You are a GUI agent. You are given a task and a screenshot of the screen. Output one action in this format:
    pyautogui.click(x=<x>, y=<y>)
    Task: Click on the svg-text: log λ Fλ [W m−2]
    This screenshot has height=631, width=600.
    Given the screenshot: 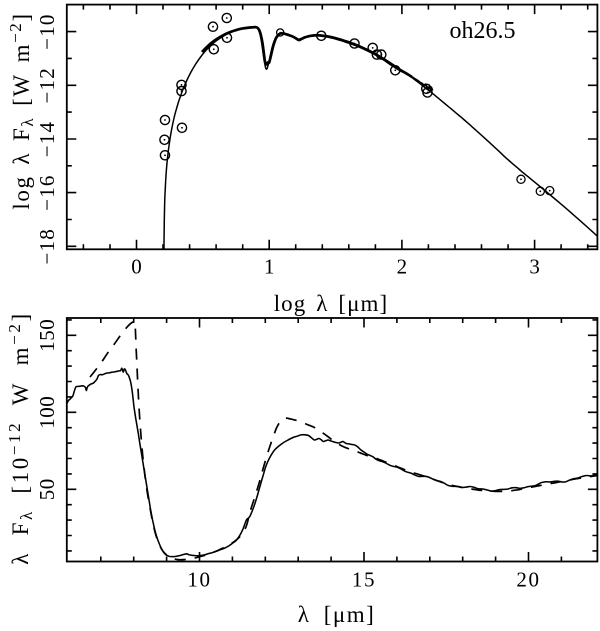 What is the action you would take?
    pyautogui.click(x=21, y=110)
    